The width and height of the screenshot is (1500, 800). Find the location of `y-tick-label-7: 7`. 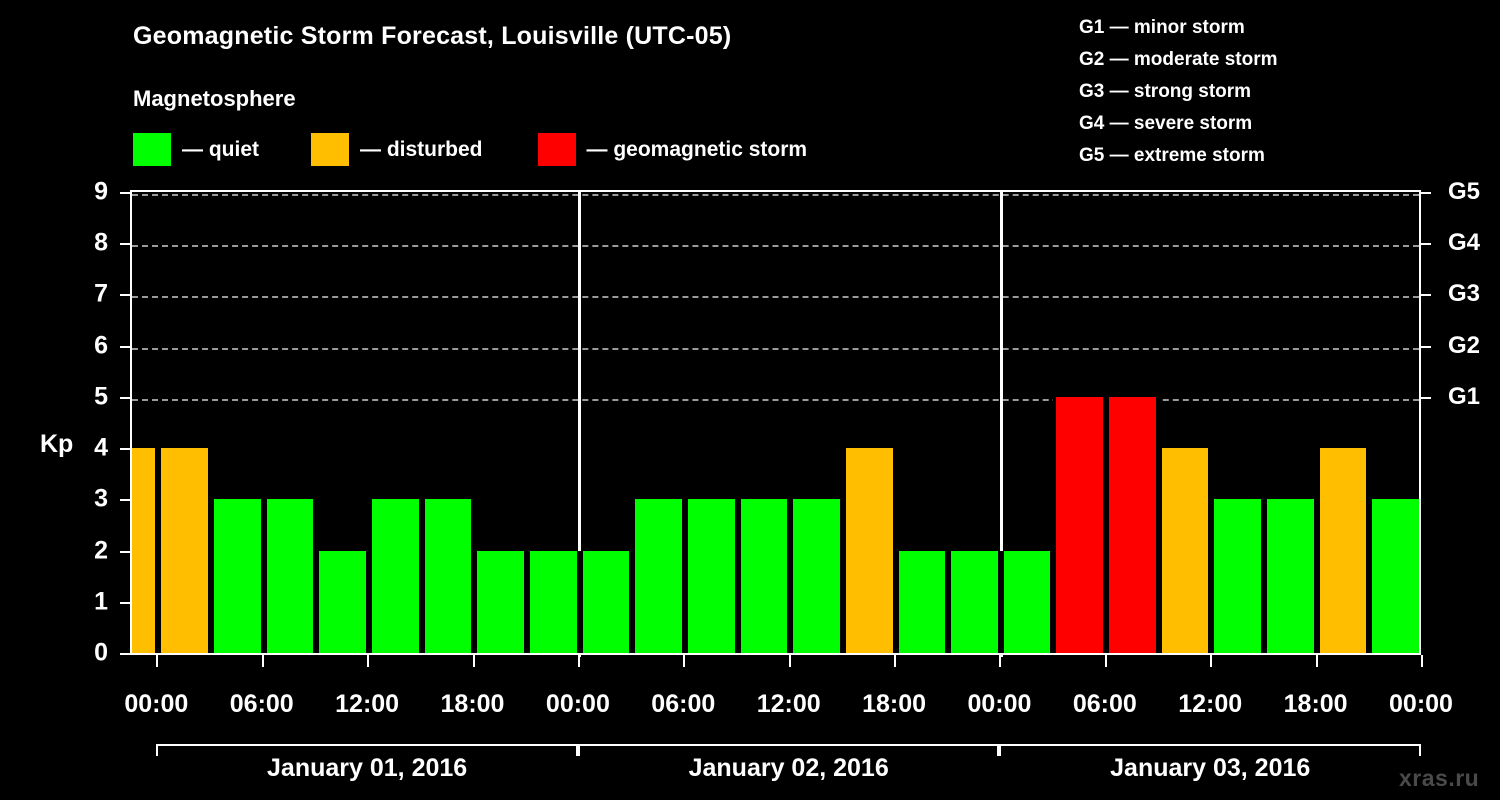

y-tick-label-7: 7 is located at coordinates (101, 293).